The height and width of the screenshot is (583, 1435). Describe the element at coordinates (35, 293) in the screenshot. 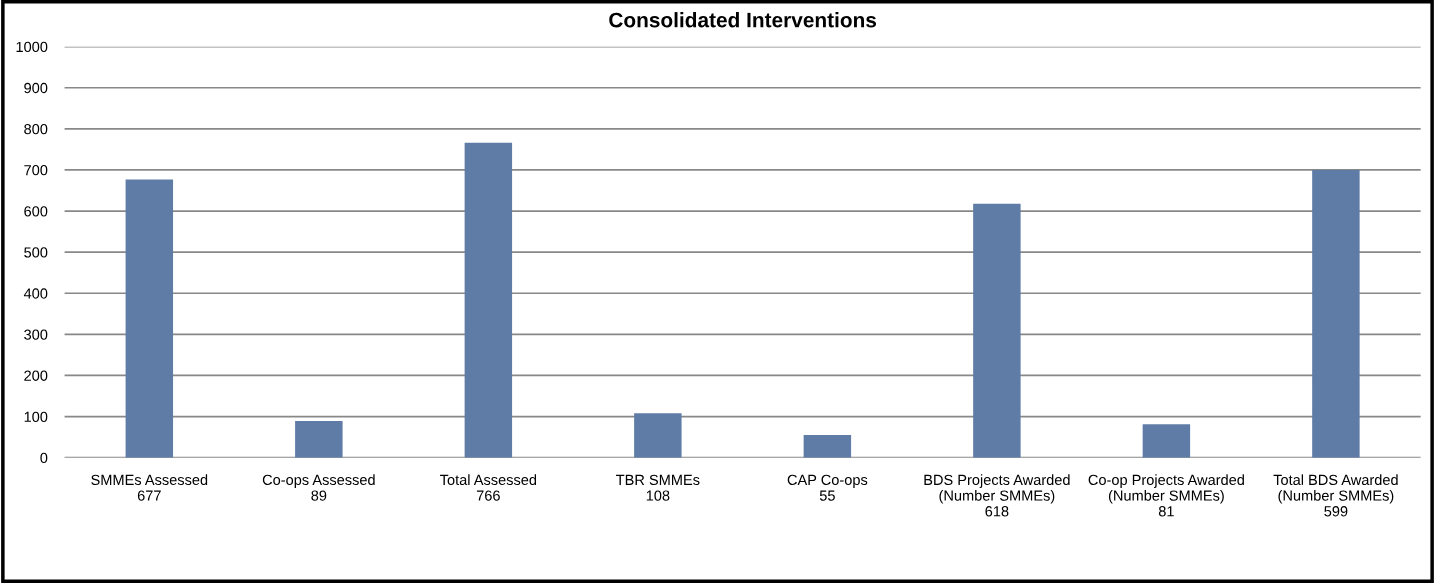

I see `y-tick-label: 400` at that location.